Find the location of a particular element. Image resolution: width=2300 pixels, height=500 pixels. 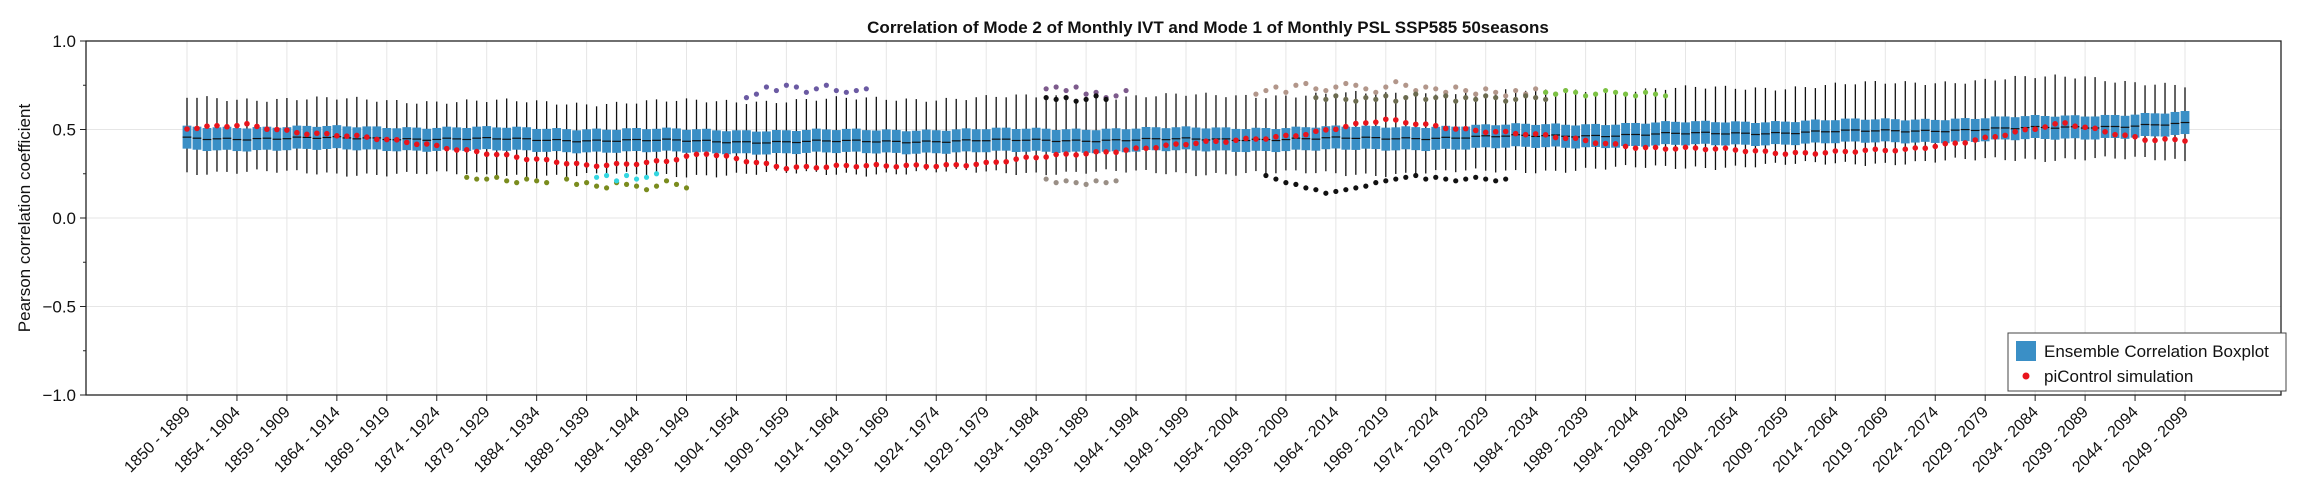

legend-box-swatch is located at coordinates (2026, 351).